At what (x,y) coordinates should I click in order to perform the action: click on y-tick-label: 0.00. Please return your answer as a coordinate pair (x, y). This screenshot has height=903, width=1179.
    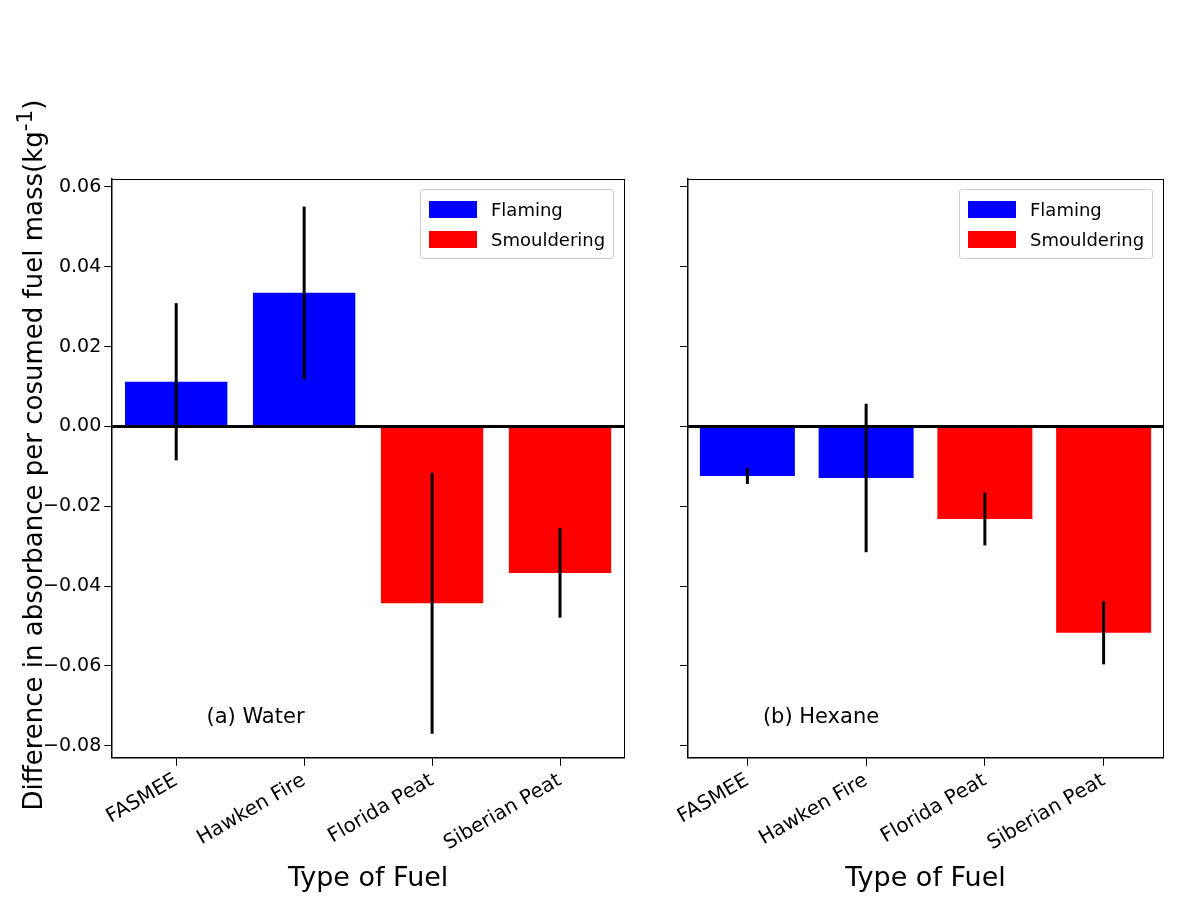
    Looking at the image, I should click on (80, 424).